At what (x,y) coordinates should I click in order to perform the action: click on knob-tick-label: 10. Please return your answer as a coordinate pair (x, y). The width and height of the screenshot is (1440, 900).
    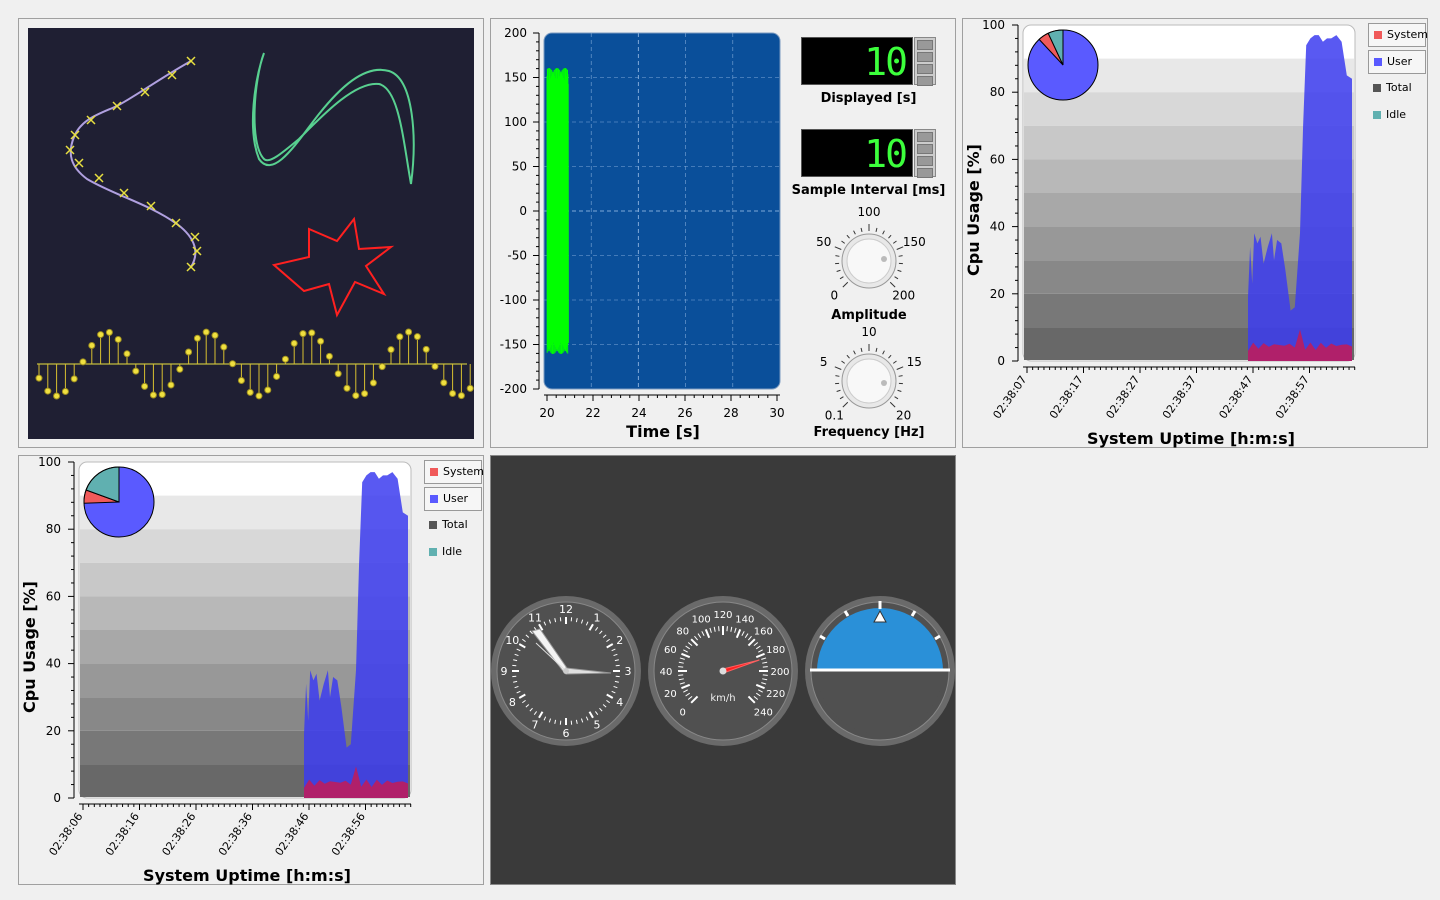
    Looking at the image, I should click on (868, 332).